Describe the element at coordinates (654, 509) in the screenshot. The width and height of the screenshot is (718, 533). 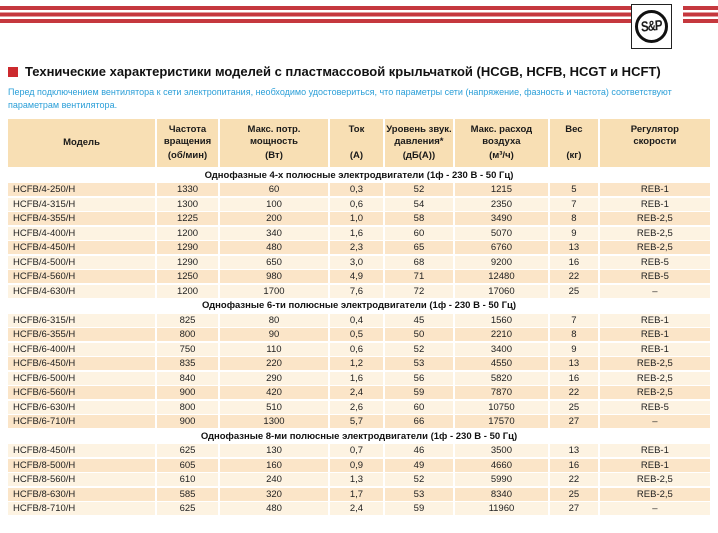
I see `value-cell: –` at that location.